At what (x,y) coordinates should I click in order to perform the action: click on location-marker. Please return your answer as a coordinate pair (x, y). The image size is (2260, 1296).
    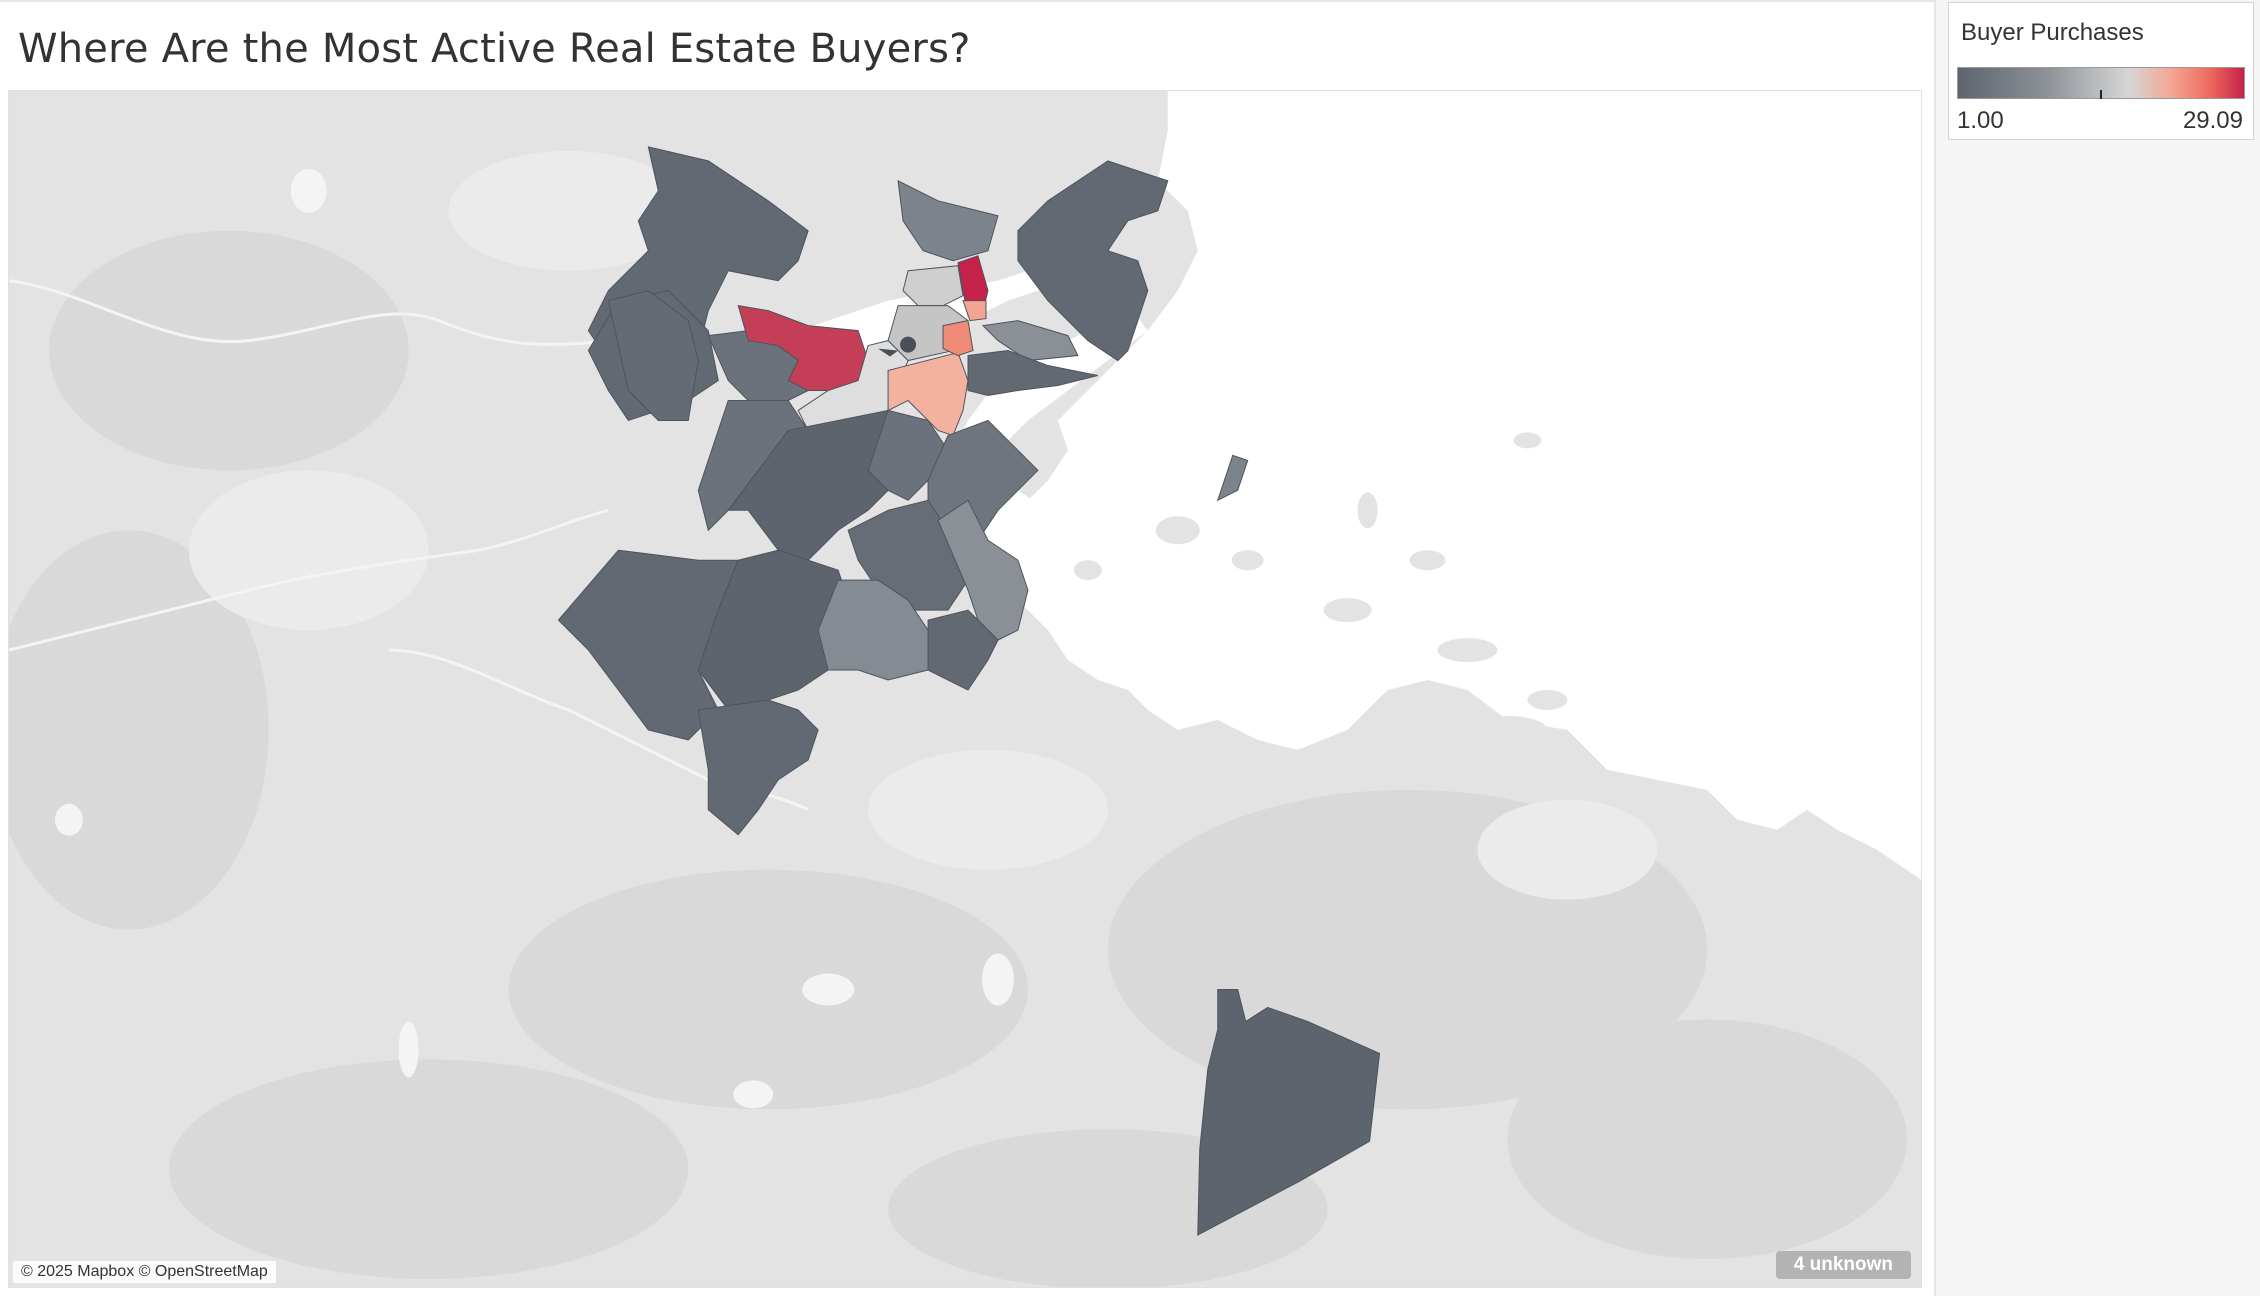
    Looking at the image, I should click on (908, 344).